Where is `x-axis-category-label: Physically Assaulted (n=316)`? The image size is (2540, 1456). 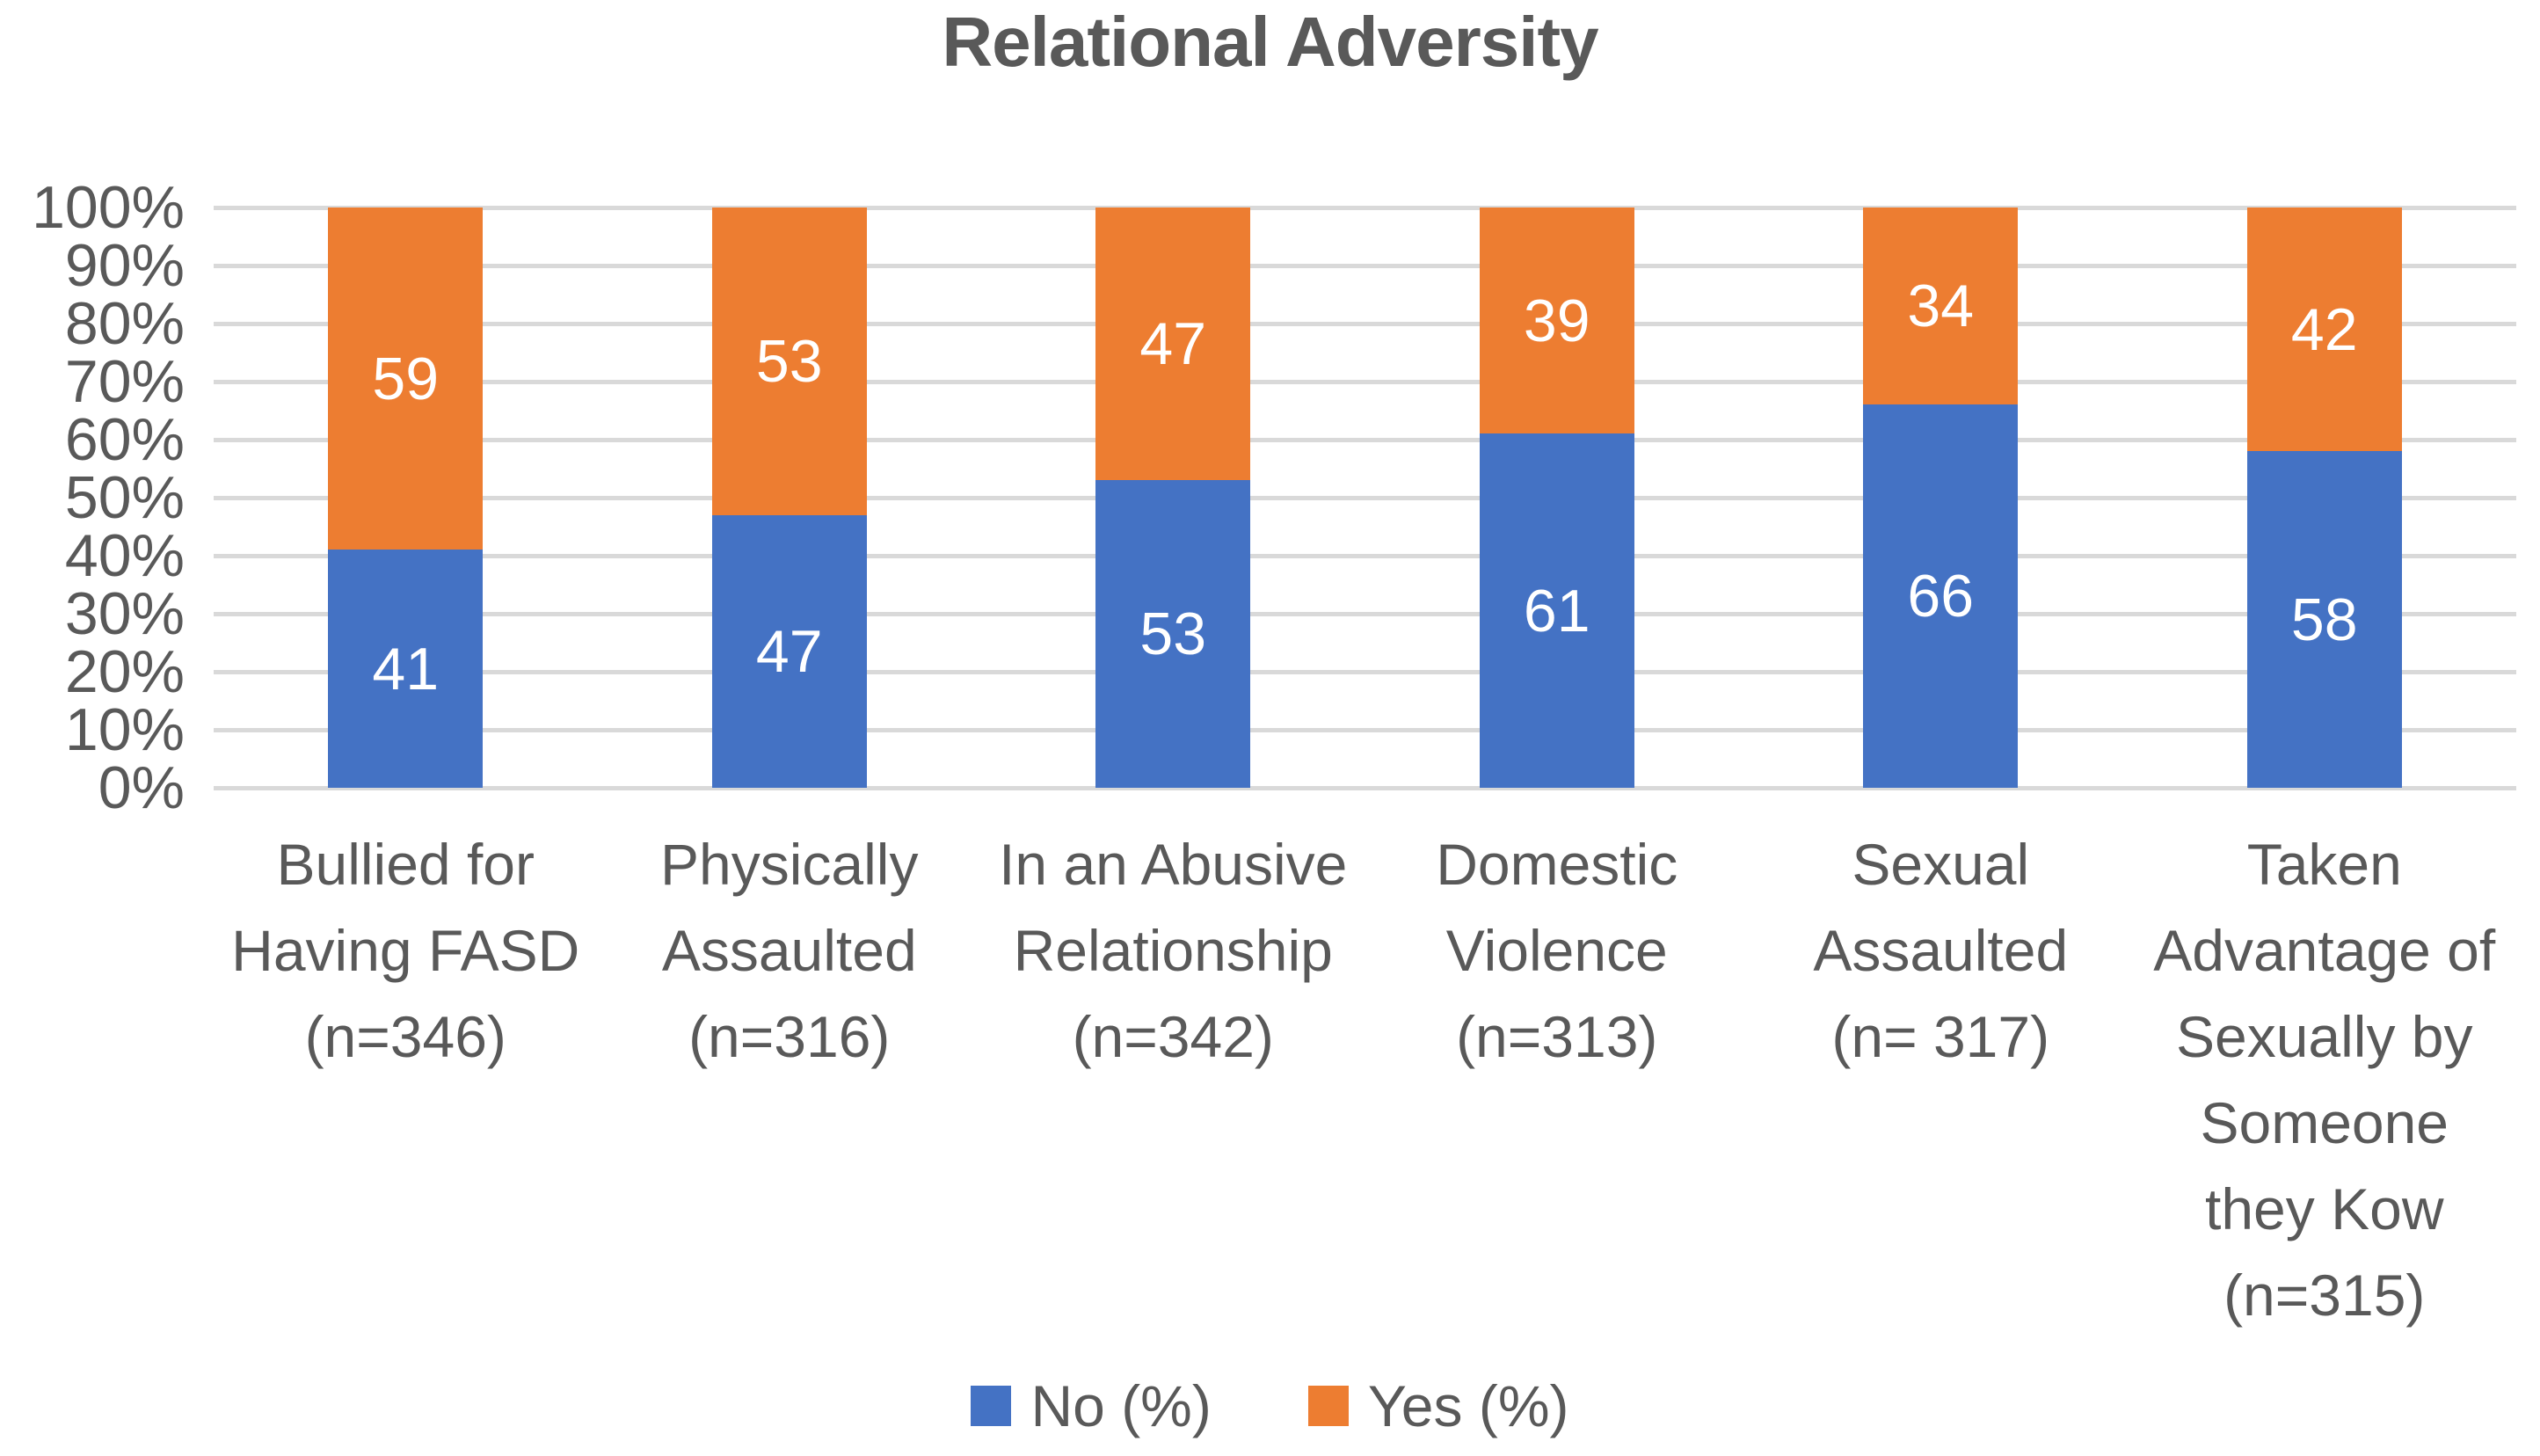 x-axis-category-label: Physically Assaulted (n=316) is located at coordinates (789, 950).